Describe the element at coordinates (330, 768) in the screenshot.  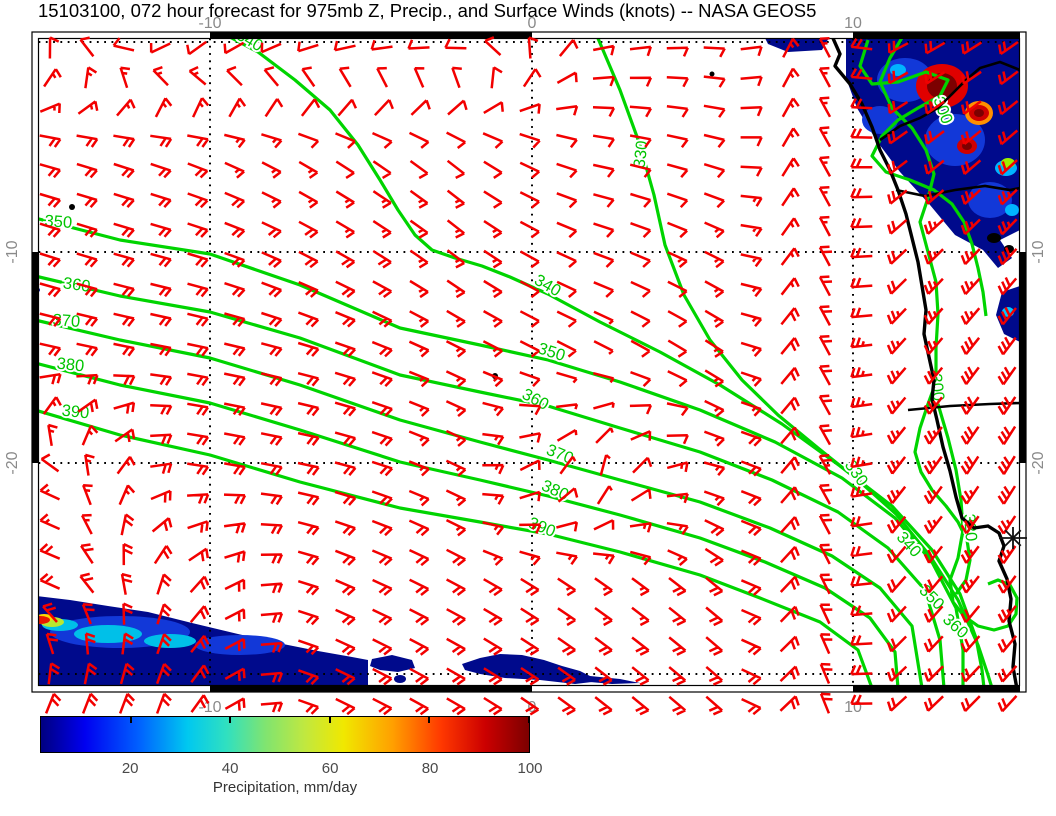
I see `colorbar-tick-label: 60` at that location.